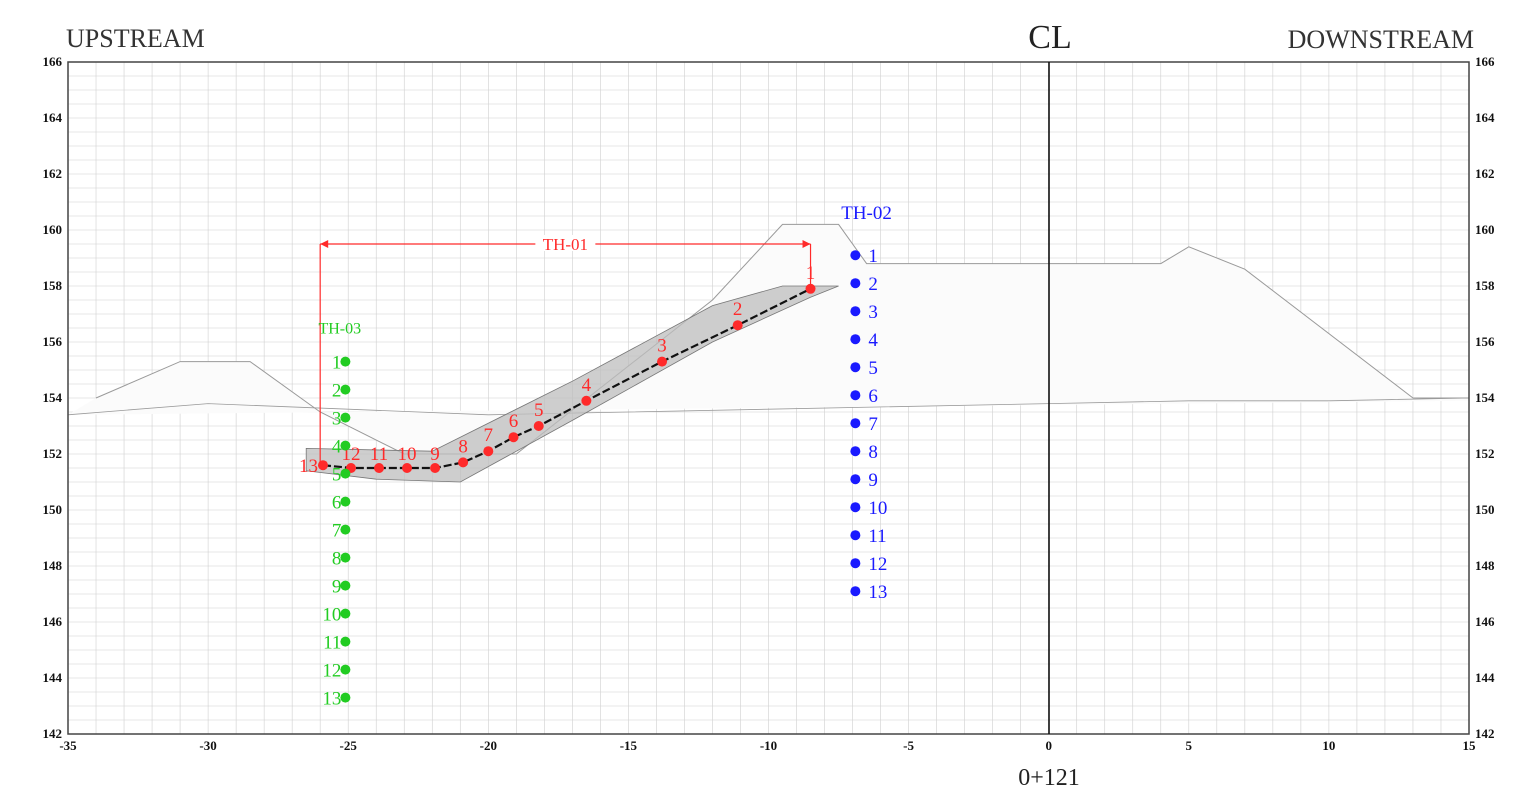  I want to click on th-01-point-label: 7, so click(489, 435).